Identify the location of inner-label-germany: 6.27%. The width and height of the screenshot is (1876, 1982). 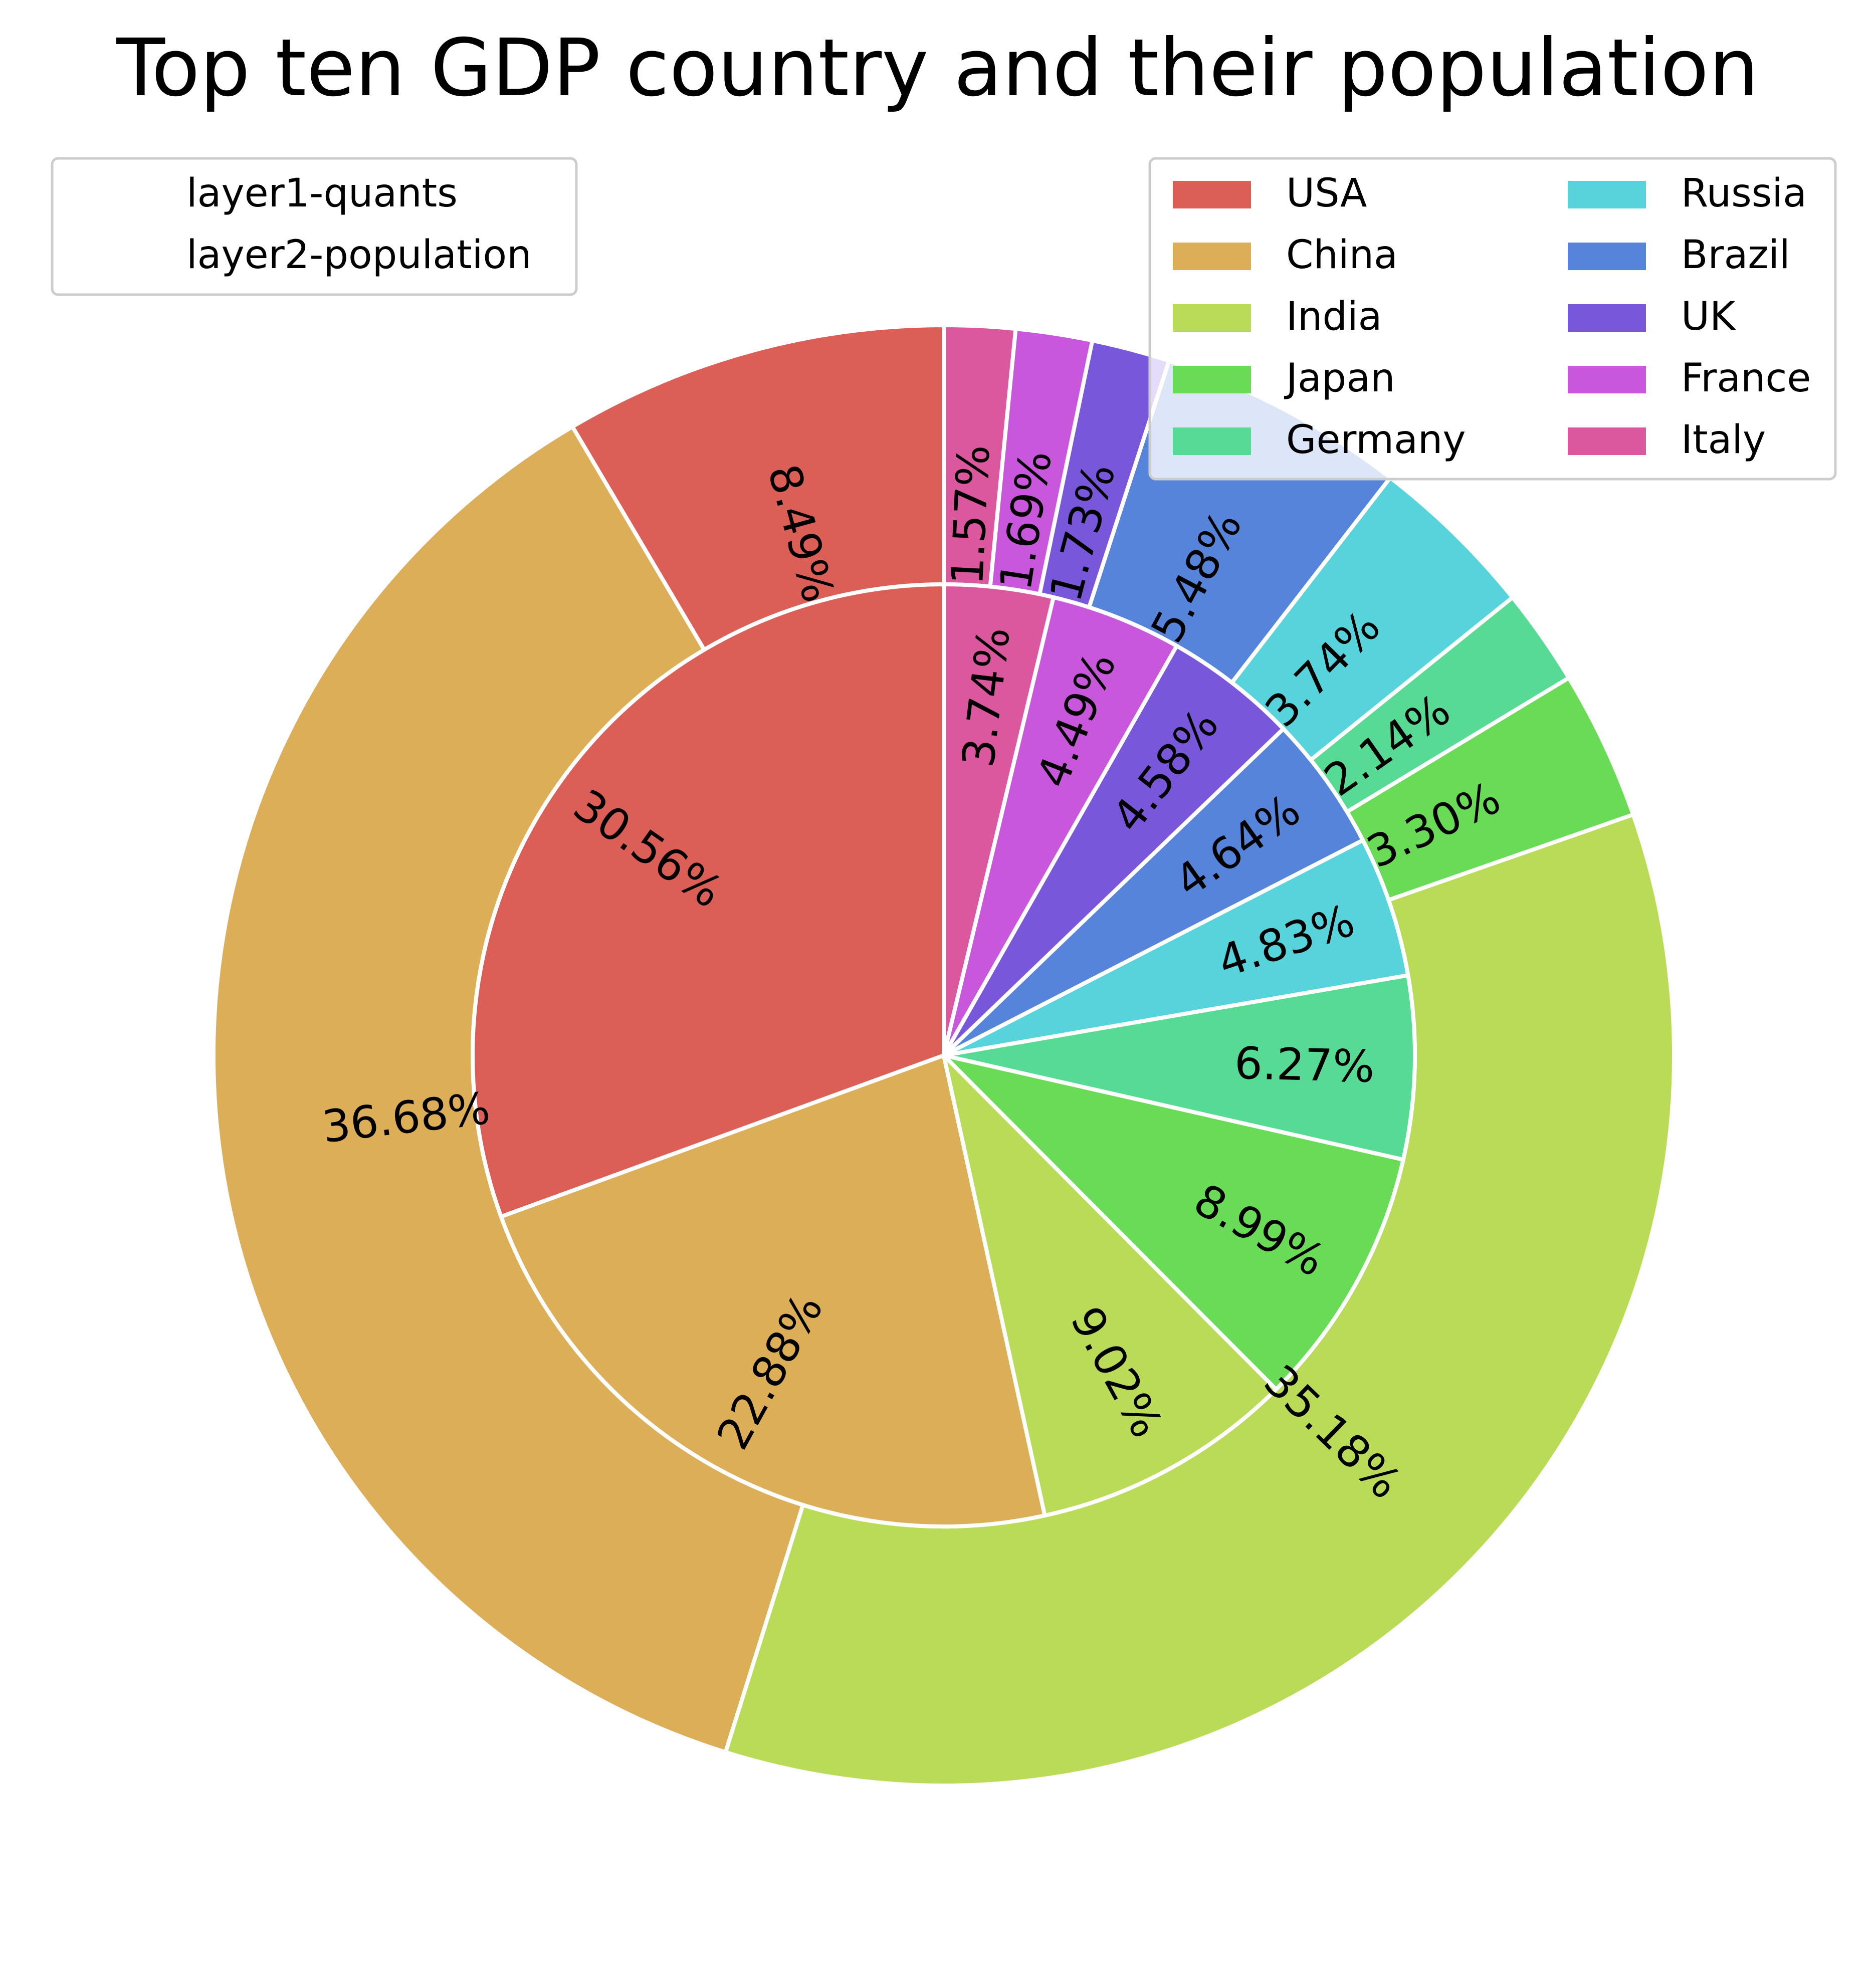
(1304, 1064).